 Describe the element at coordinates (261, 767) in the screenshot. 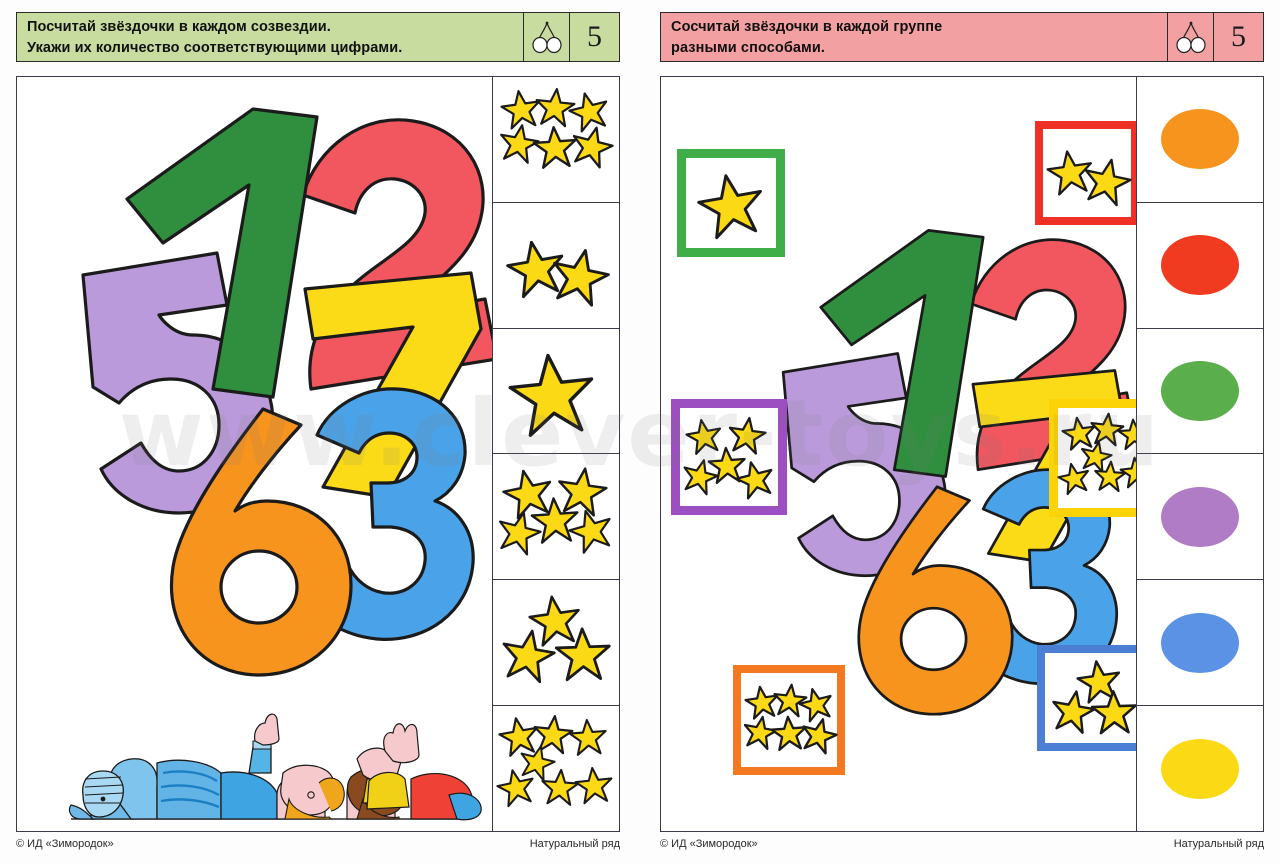

I see `children-lying-down-illustration` at that location.